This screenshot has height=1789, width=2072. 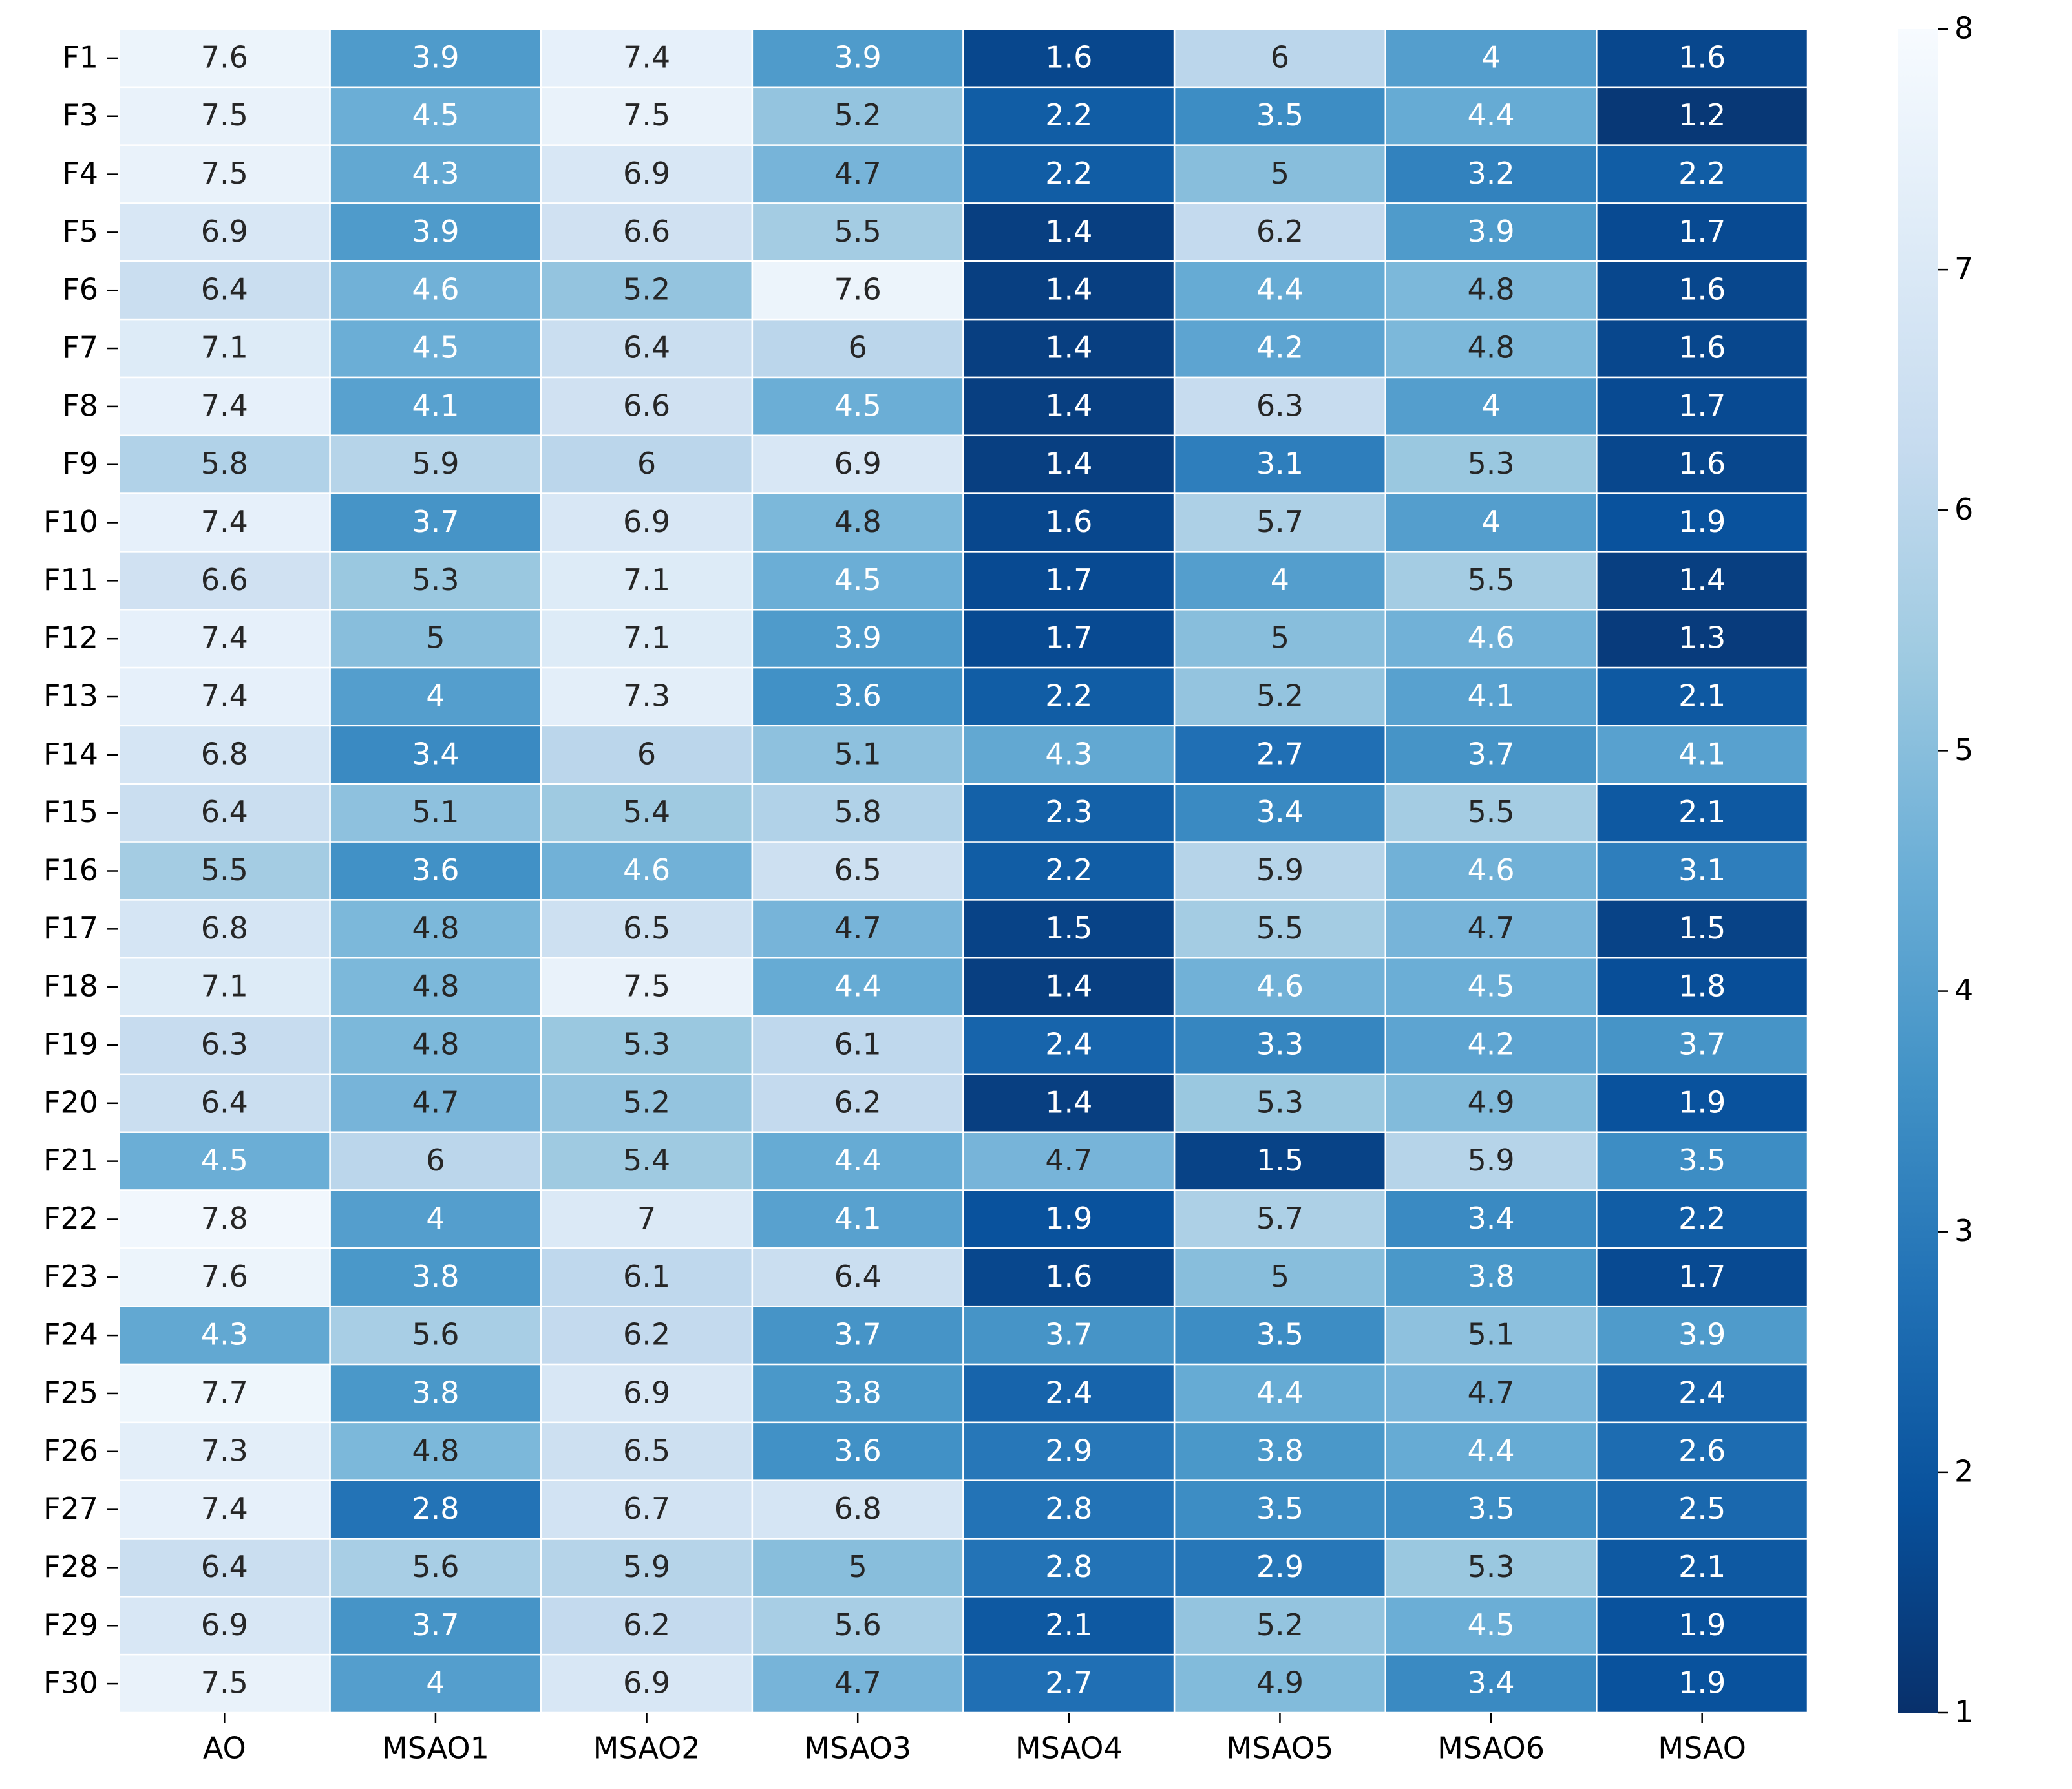 I want to click on cell-label: 4.7, so click(x=435, y=1102).